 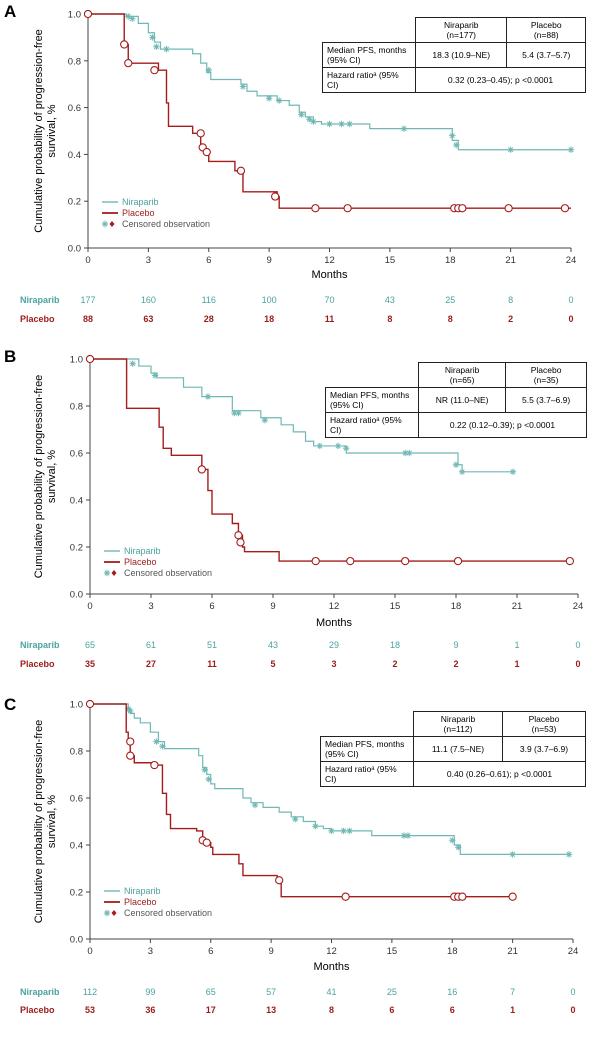 What do you see at coordinates (455, 664) in the screenshot?
I see `risk-count-placebo: 2` at bounding box center [455, 664].